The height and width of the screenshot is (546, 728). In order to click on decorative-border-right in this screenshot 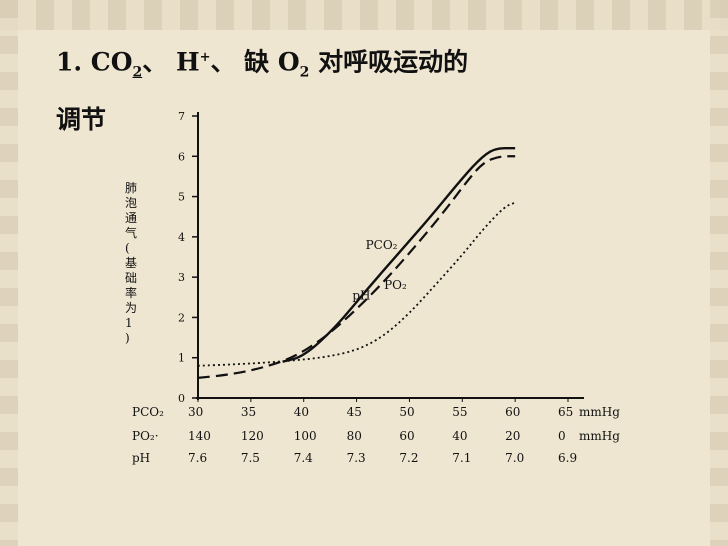, I will do `click(719, 273)`.